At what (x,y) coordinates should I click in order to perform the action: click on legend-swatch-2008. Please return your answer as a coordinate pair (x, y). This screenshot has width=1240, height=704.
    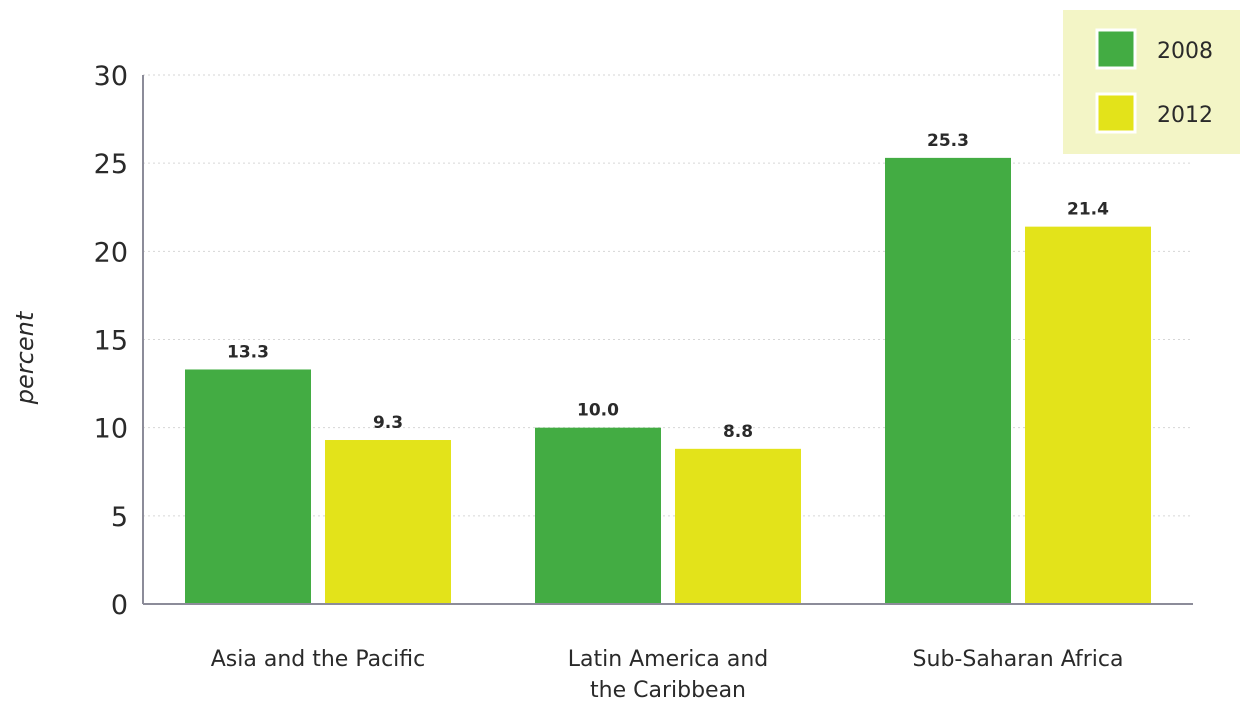
    Looking at the image, I should click on (1116, 49).